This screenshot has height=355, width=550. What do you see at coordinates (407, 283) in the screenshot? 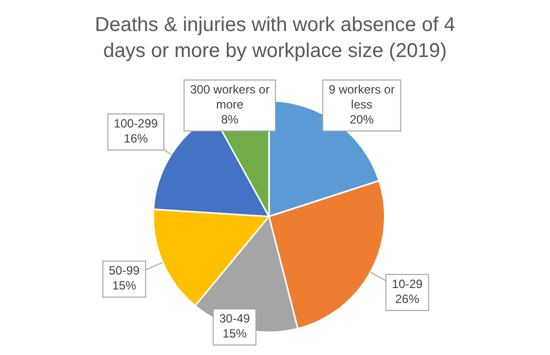
I see `slice-label: 10-29` at bounding box center [407, 283].